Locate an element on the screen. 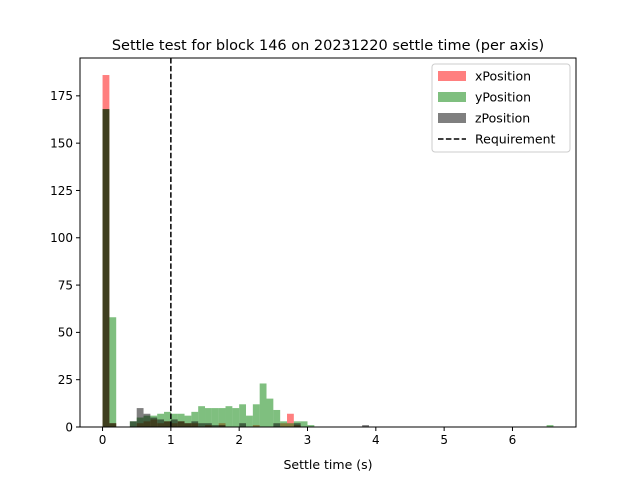 The height and width of the screenshot is (480, 640). legend: xPosition yPosition zPosition Requirement is located at coordinates (501, 108).